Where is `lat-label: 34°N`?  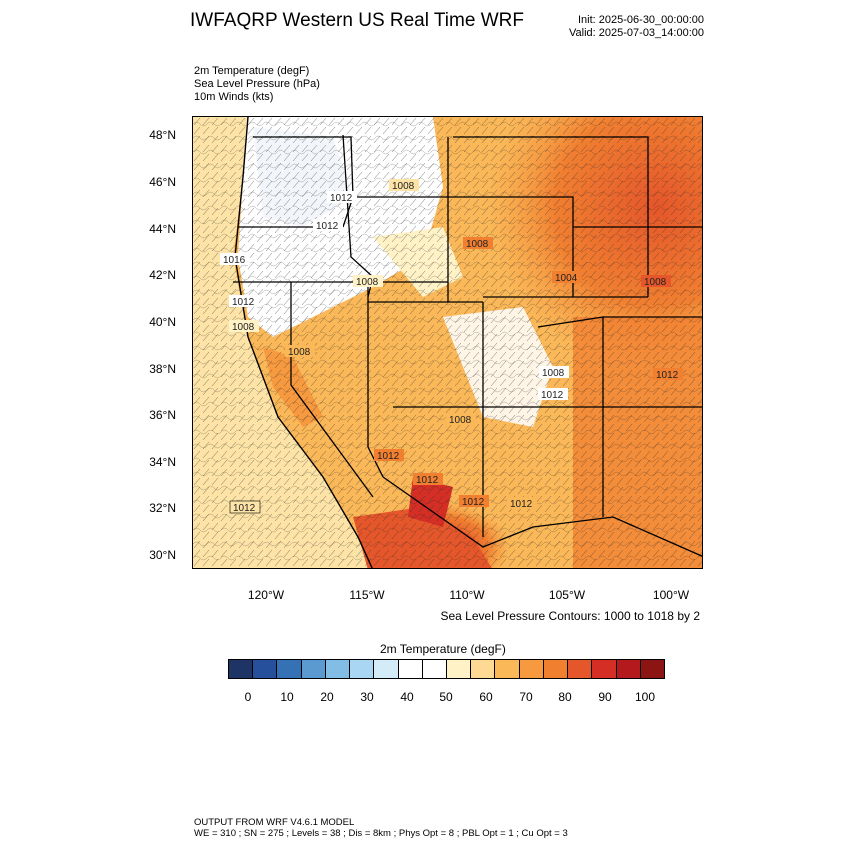
lat-label: 34°N is located at coordinates (162, 462).